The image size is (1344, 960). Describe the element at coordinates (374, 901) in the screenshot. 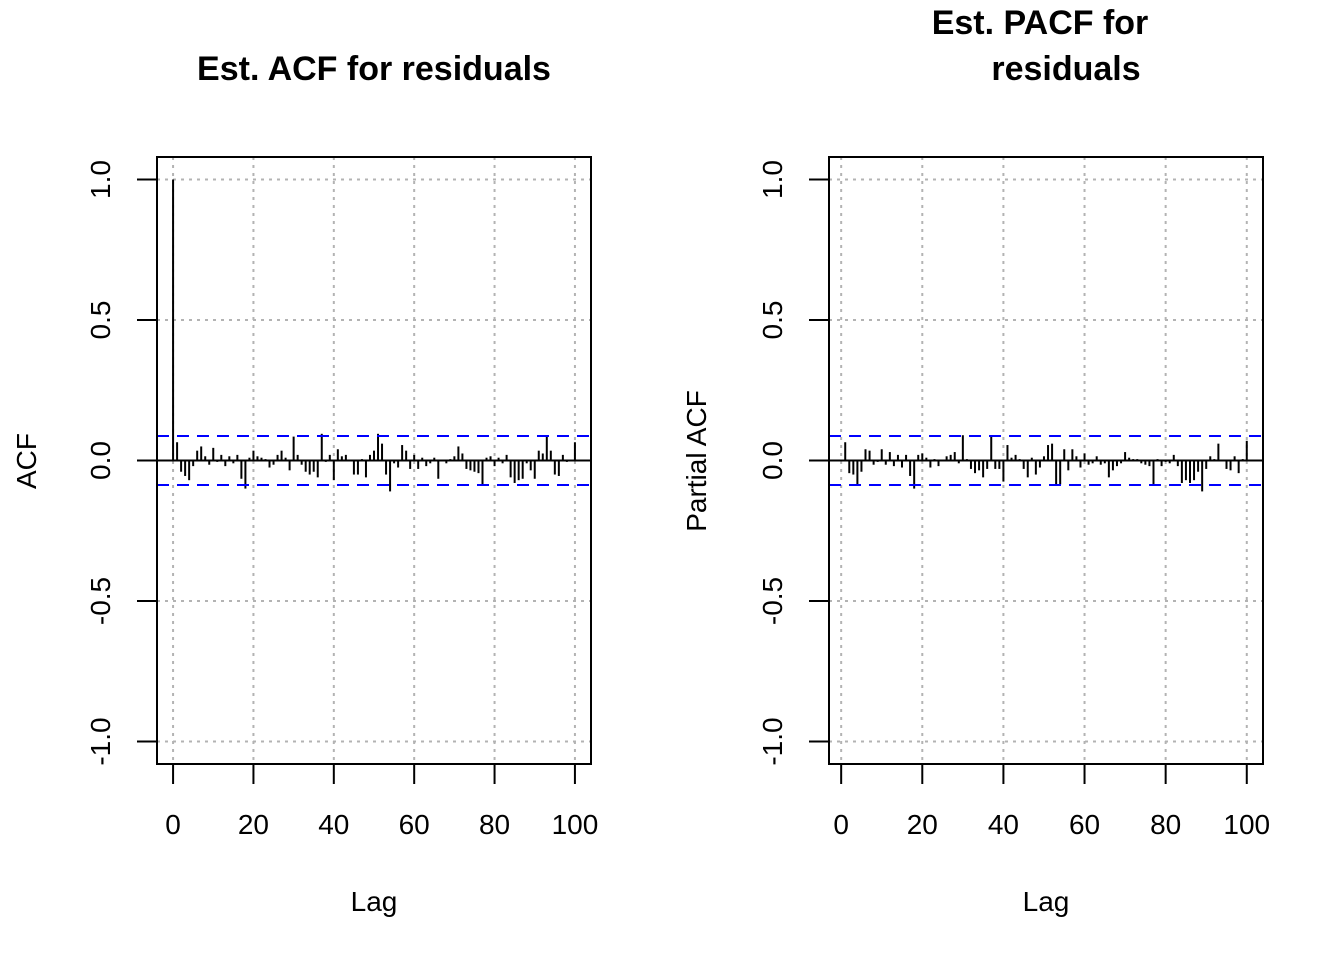

I see `acf-x-axis-label: Lag` at that location.